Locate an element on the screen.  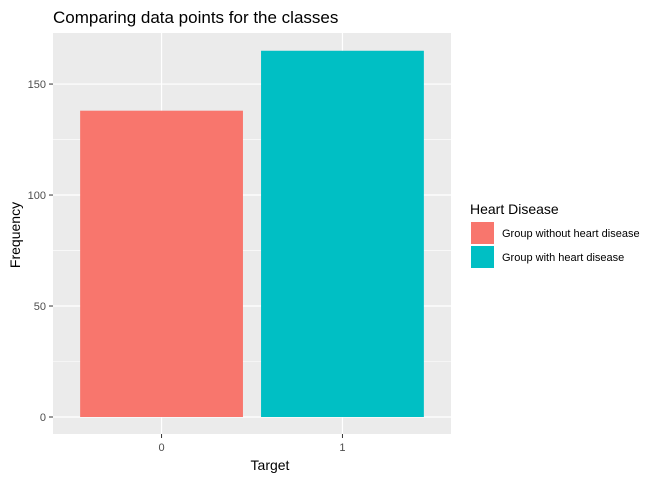
legend-label: Group with heart disease is located at coordinates (563, 258).